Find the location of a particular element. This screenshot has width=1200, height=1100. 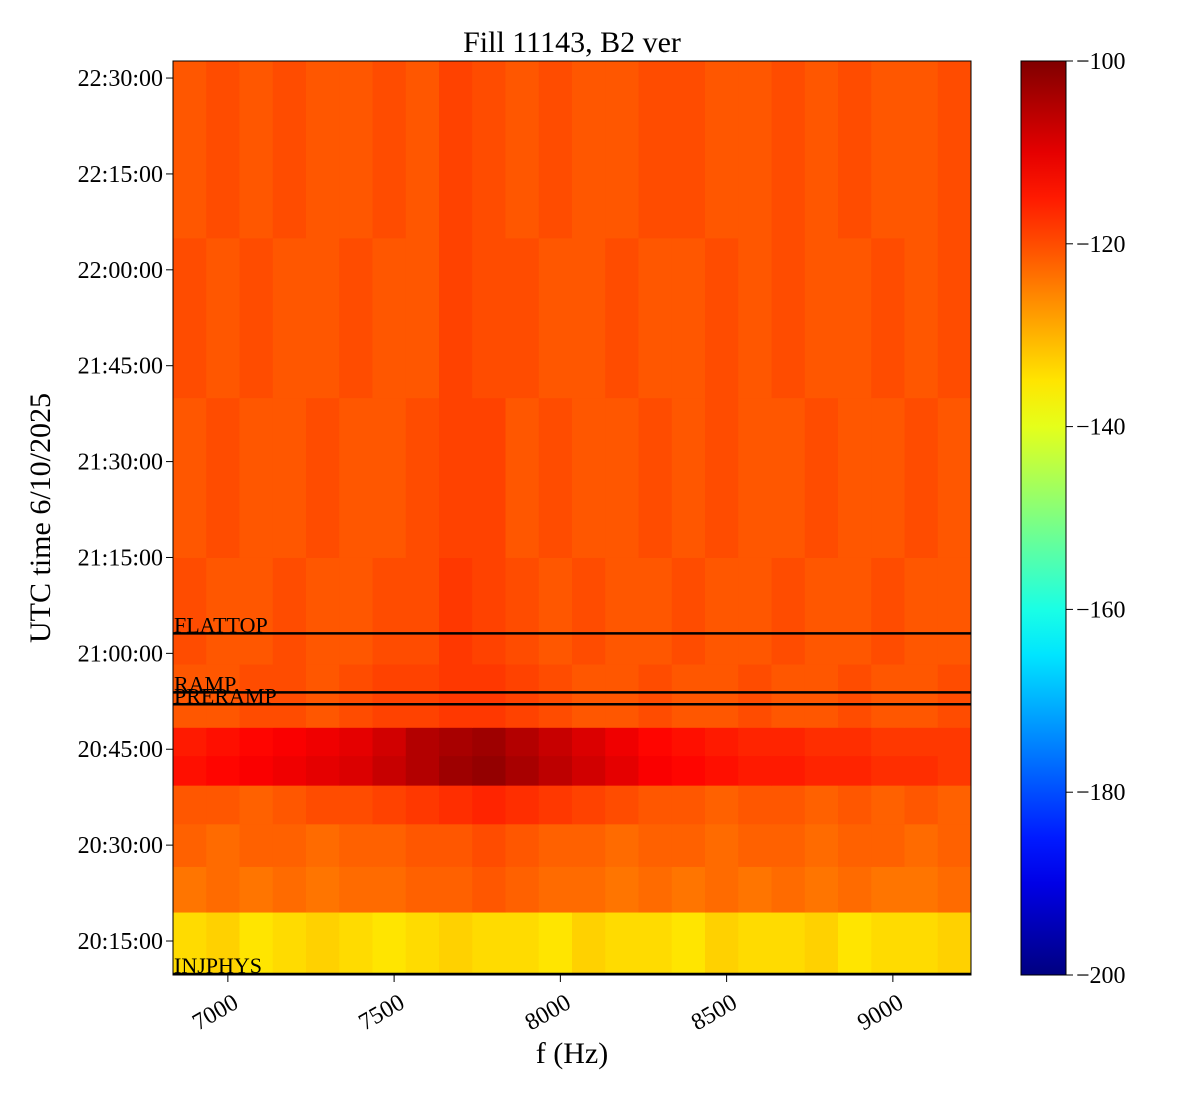

x-tick-label: 8500 is located at coordinates (714, 1013).